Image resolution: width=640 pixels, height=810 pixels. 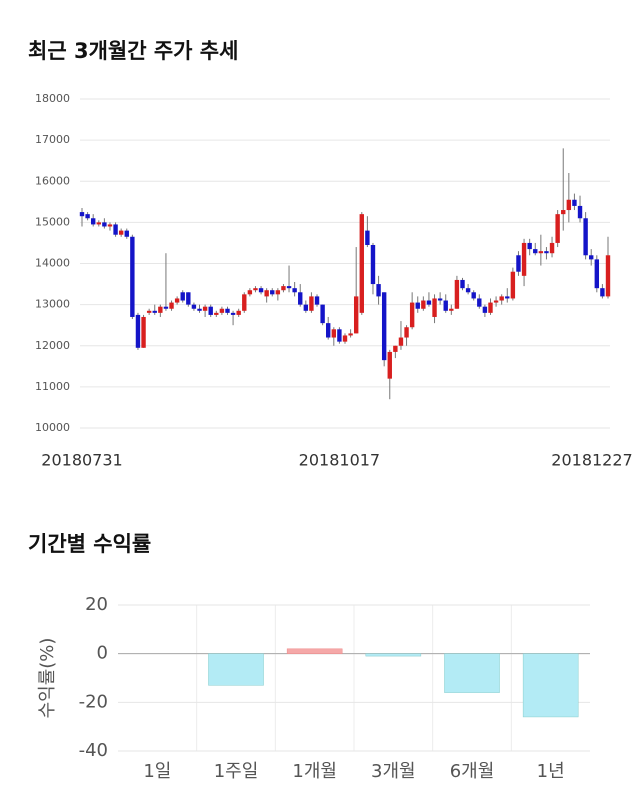 What do you see at coordinates (52, 98) in the screenshot?
I see `y-tick-label: 18000` at bounding box center [52, 98].